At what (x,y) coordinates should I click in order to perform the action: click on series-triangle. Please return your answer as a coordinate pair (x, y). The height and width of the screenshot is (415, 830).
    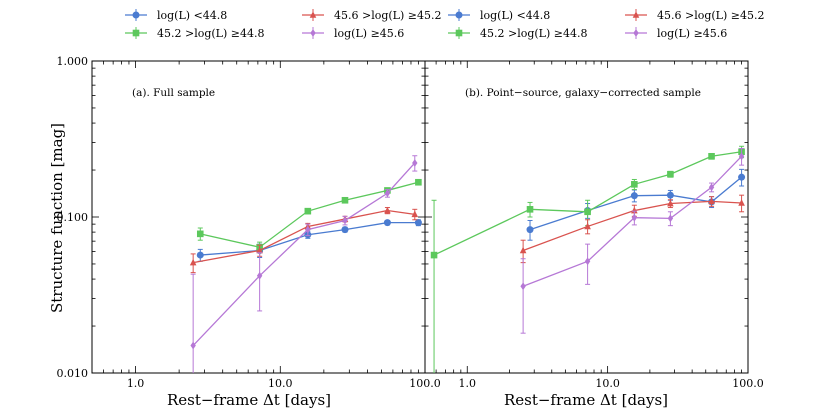
    Looking at the image, I should click on (632, 229).